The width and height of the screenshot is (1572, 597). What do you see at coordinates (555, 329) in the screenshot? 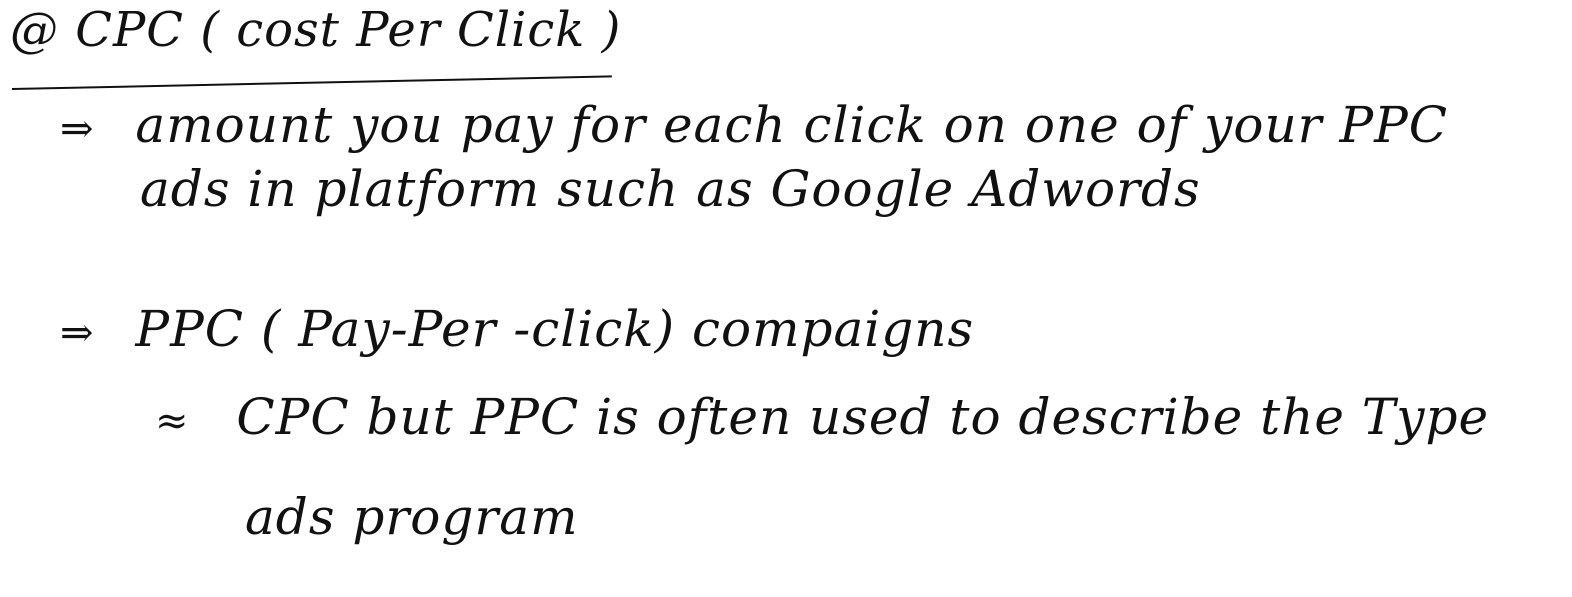
I see `bullet-2-text: PPC ( Pay-Per -click) compaigns` at bounding box center [555, 329].